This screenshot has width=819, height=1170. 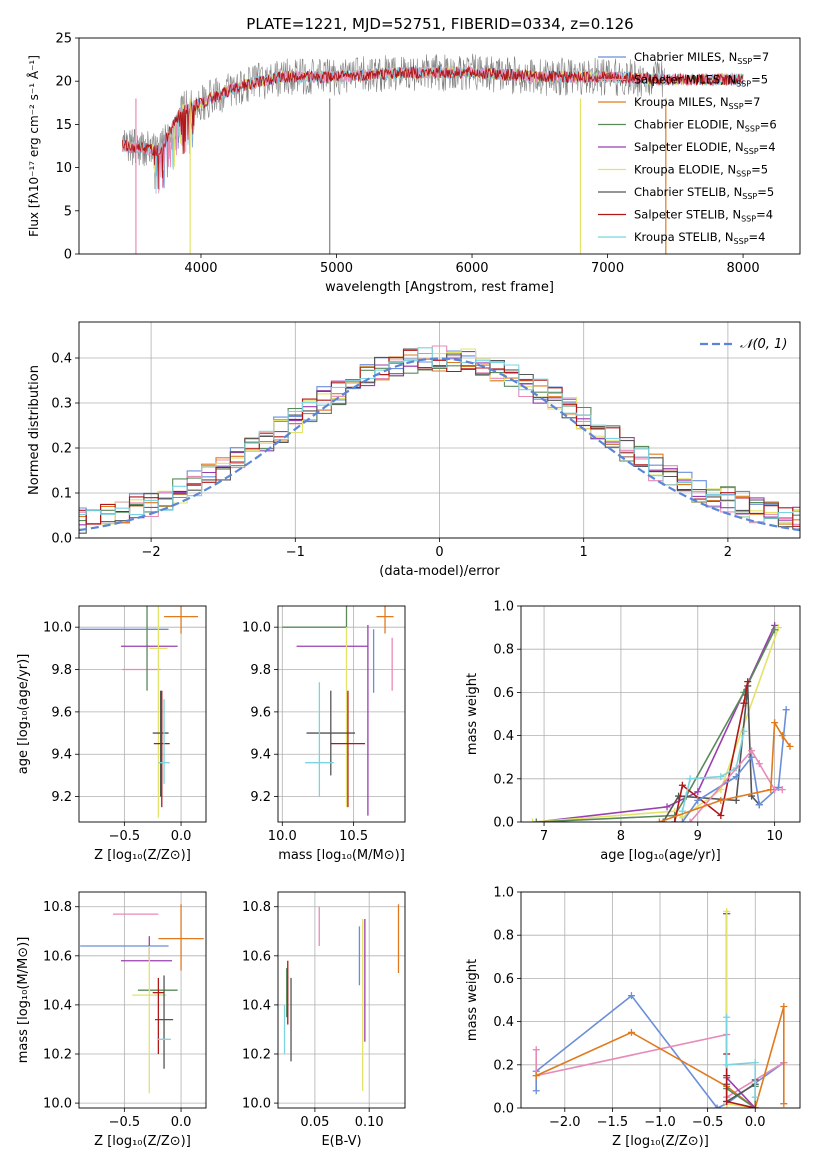 What do you see at coordinates (439, 552) in the screenshot?
I see `x-tick-label: 0` at bounding box center [439, 552].